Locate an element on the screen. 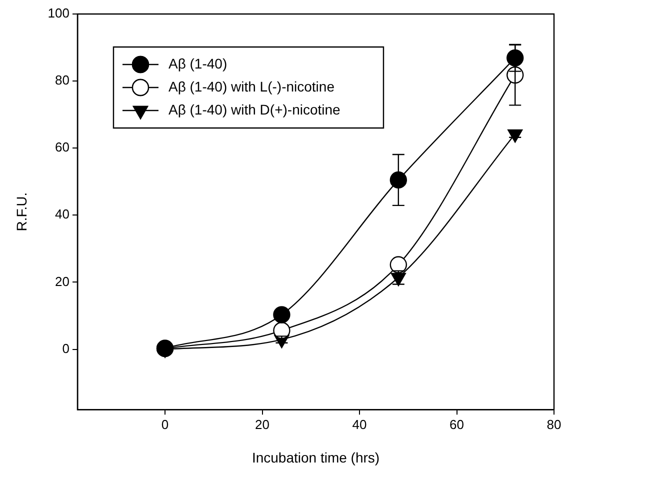 Image resolution: width=654 pixels, height=481 pixels. x-tick-label: 40 is located at coordinates (359, 424).